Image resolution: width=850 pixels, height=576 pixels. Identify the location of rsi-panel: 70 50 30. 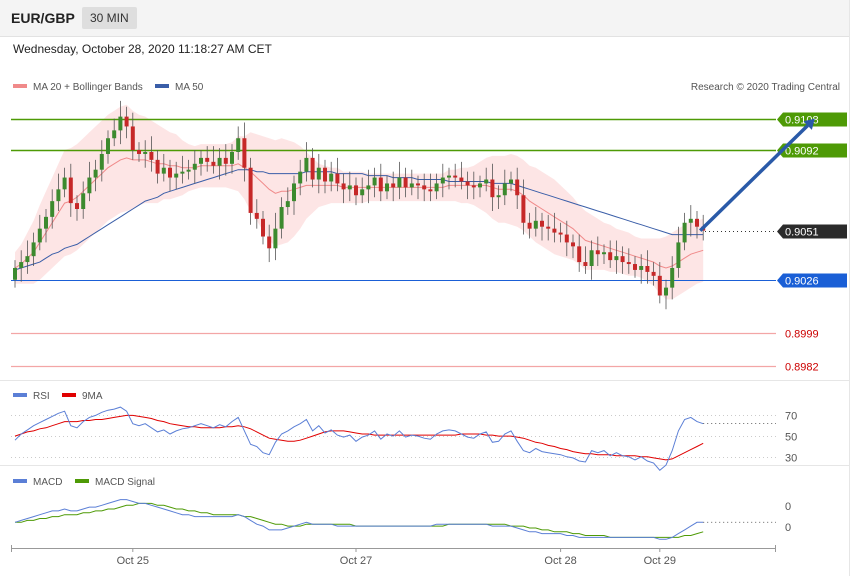
(404, 439).